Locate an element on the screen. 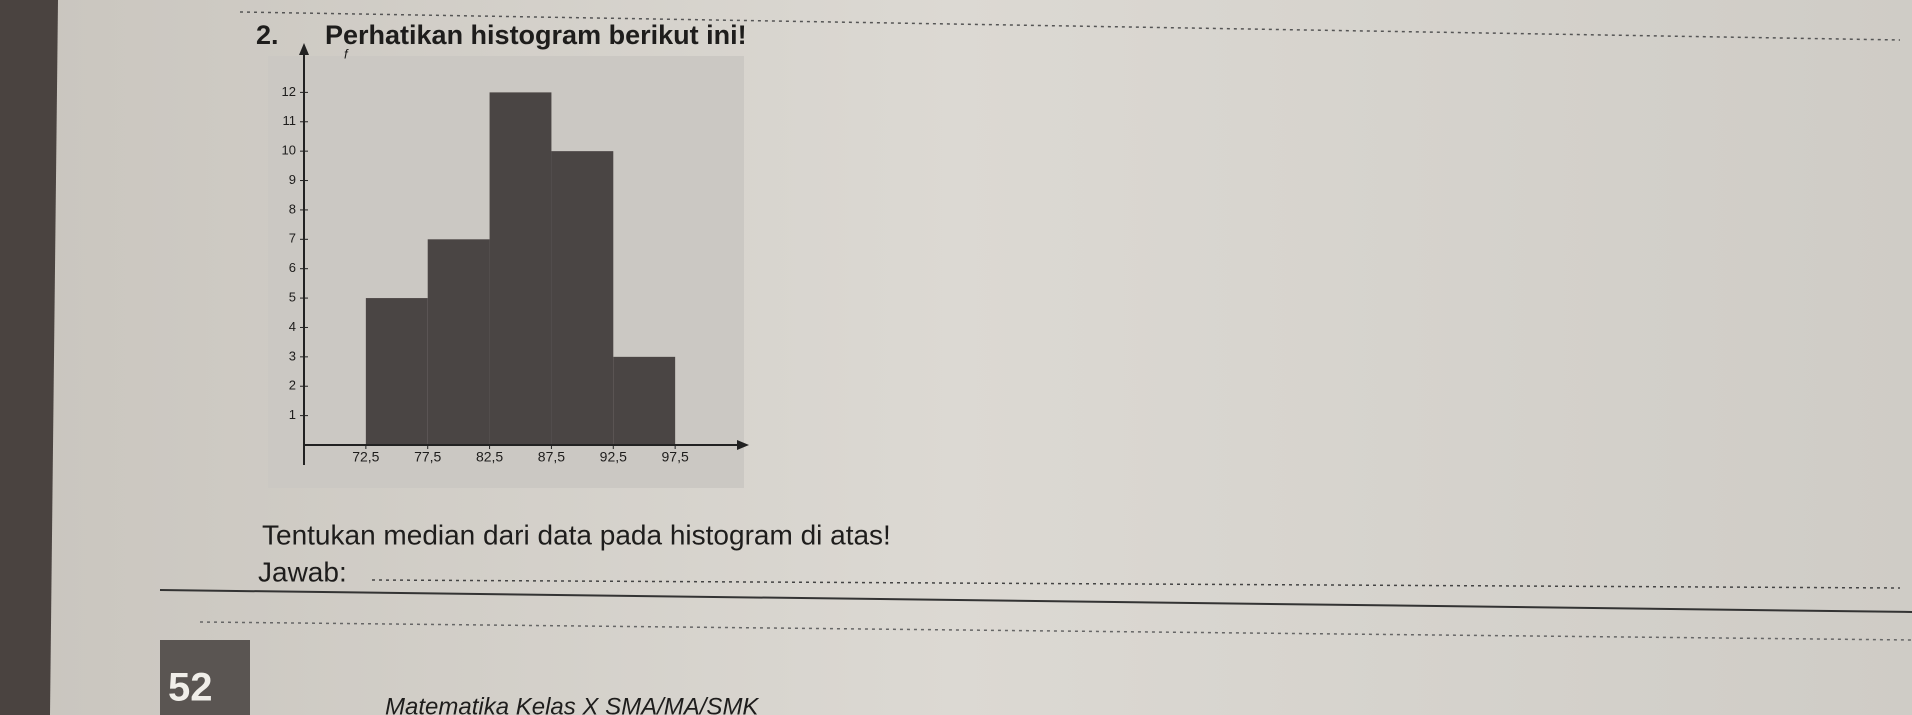 This screenshot has width=1912, height=715. x-tick-label: 97,5 is located at coordinates (675, 457).